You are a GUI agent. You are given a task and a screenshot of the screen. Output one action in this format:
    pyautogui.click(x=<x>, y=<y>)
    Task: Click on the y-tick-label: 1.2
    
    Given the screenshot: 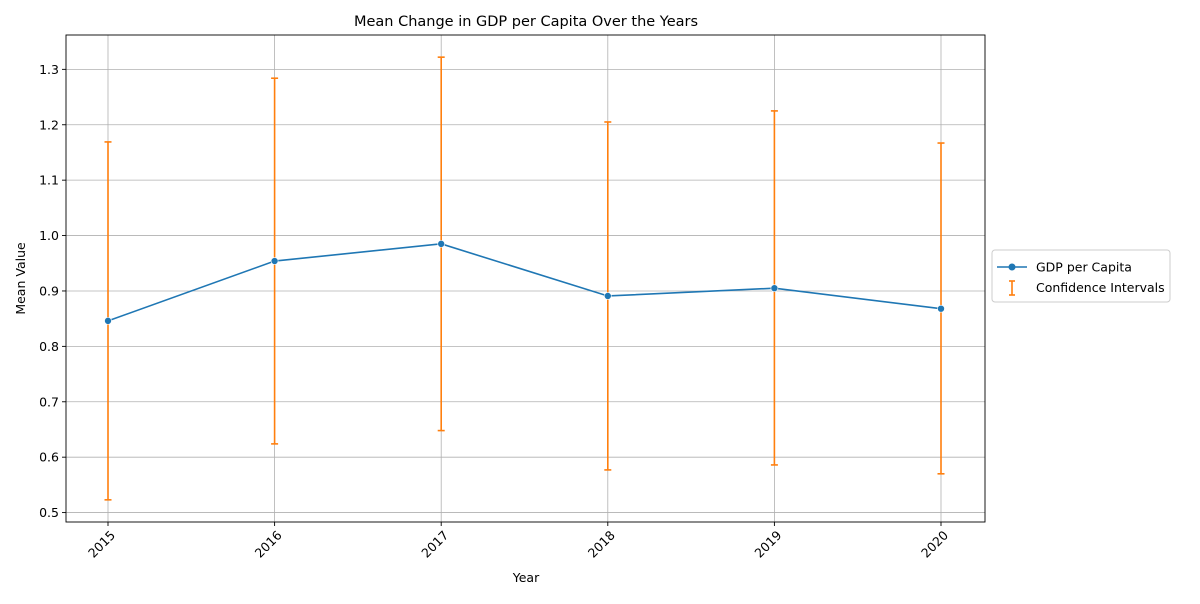 What is the action you would take?
    pyautogui.click(x=49, y=124)
    